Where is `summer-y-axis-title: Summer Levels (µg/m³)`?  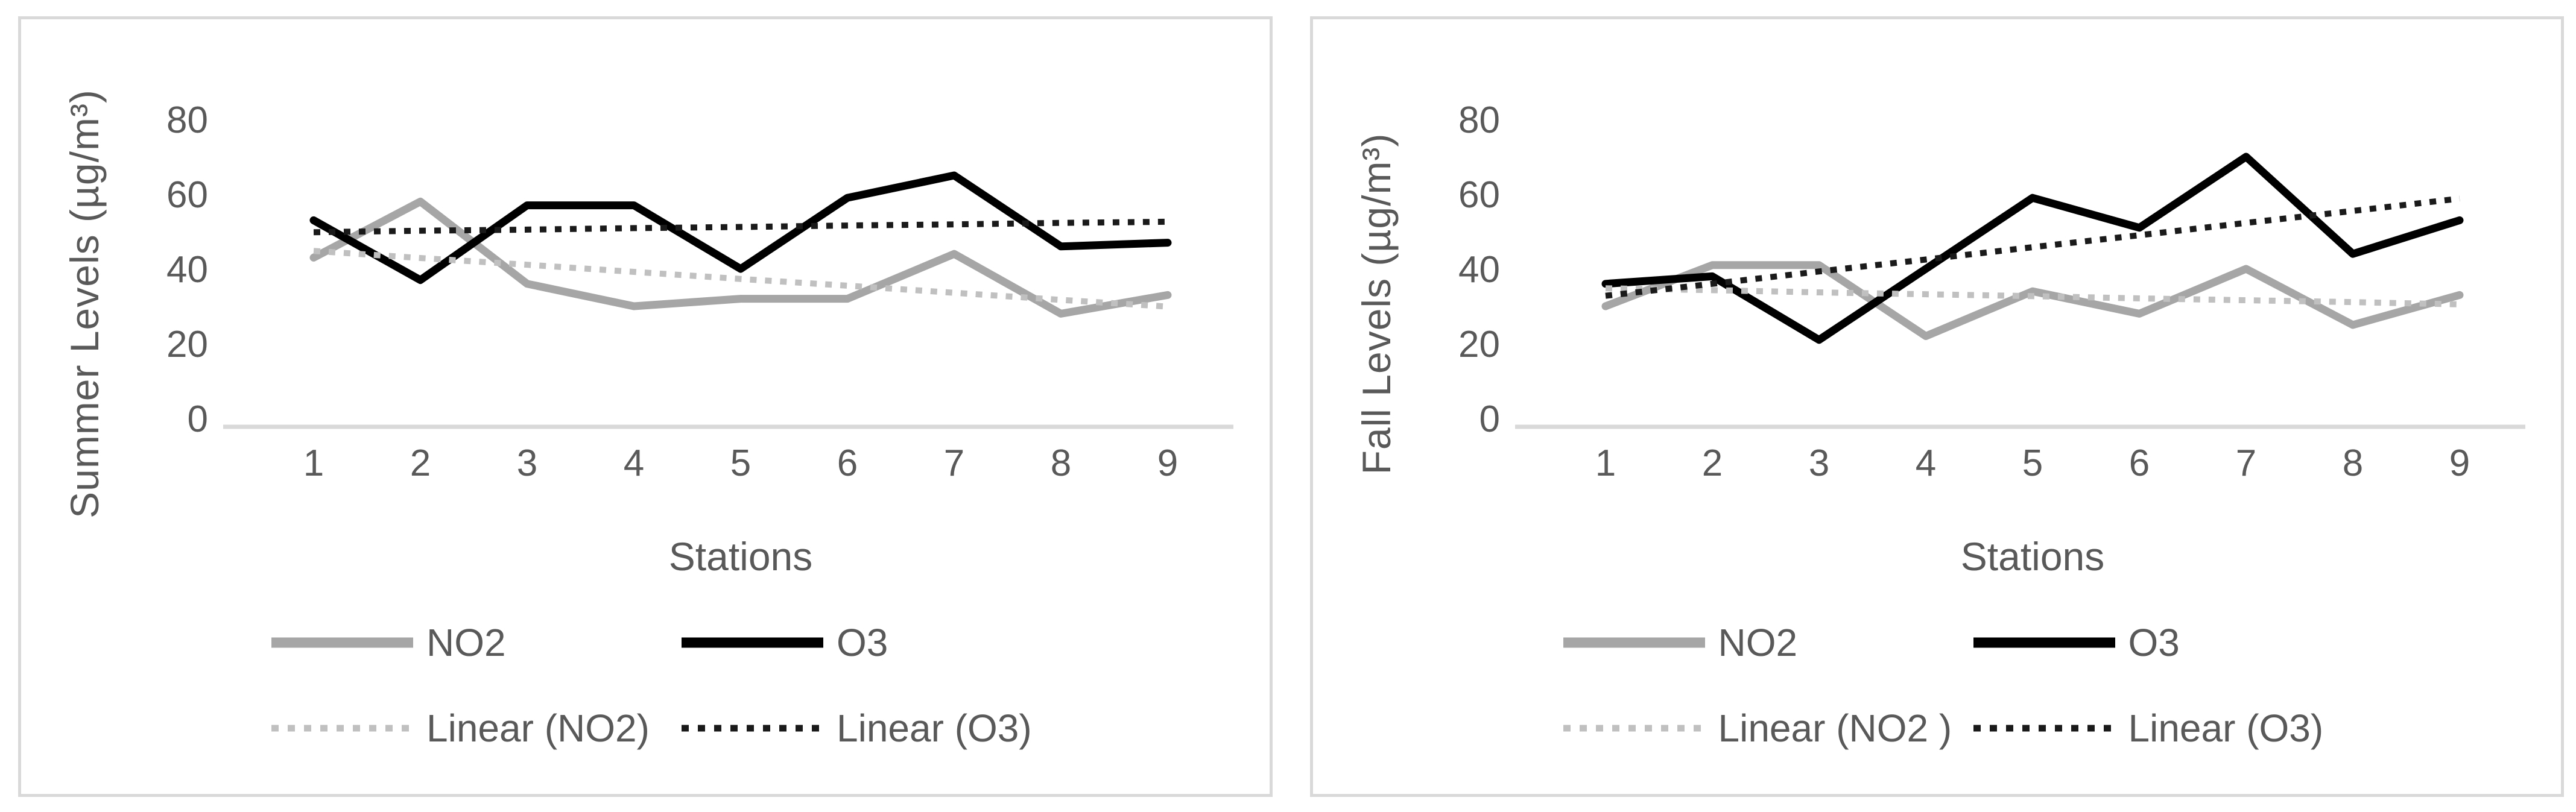 summer-y-axis-title: Summer Levels (µg/m³) is located at coordinates (84, 304).